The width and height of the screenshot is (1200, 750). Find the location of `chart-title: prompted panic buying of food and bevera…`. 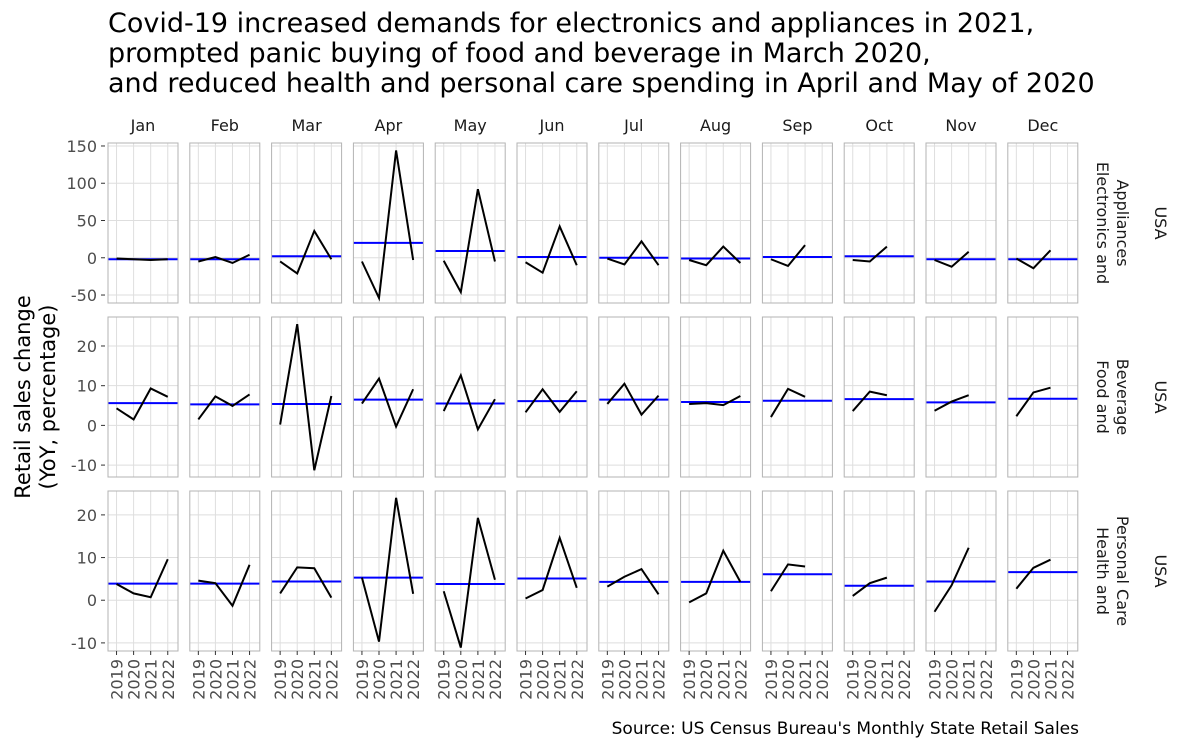

chart-title: prompted panic buying of food and bevera… is located at coordinates (519, 53).